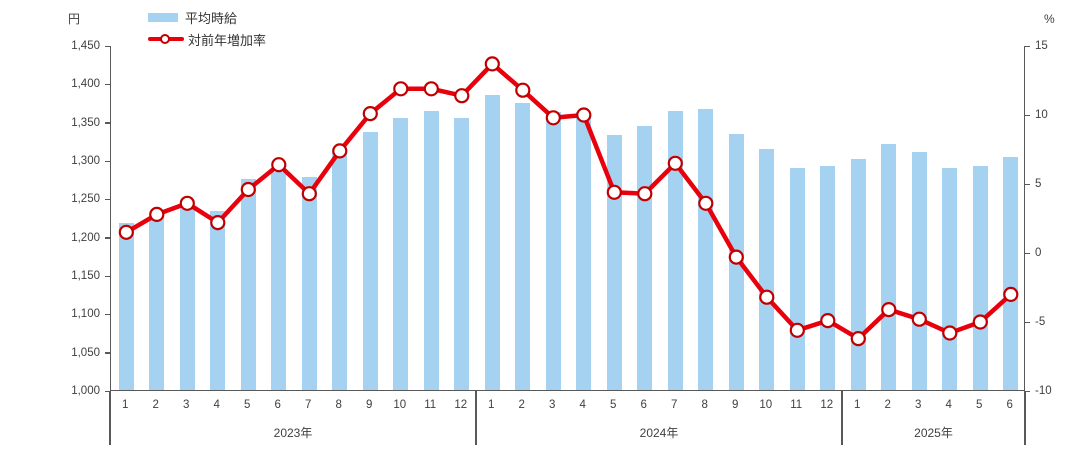  I want to click on left-axis-tick-label: 1,200, so click(85, 237).